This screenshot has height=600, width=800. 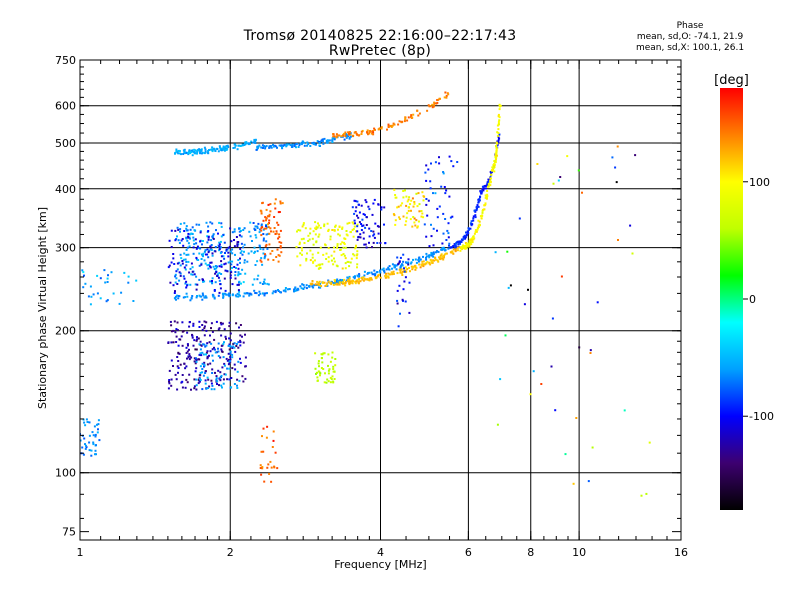 What do you see at coordinates (65, 189) in the screenshot?
I see `y-tick-label: 400` at bounding box center [65, 189].